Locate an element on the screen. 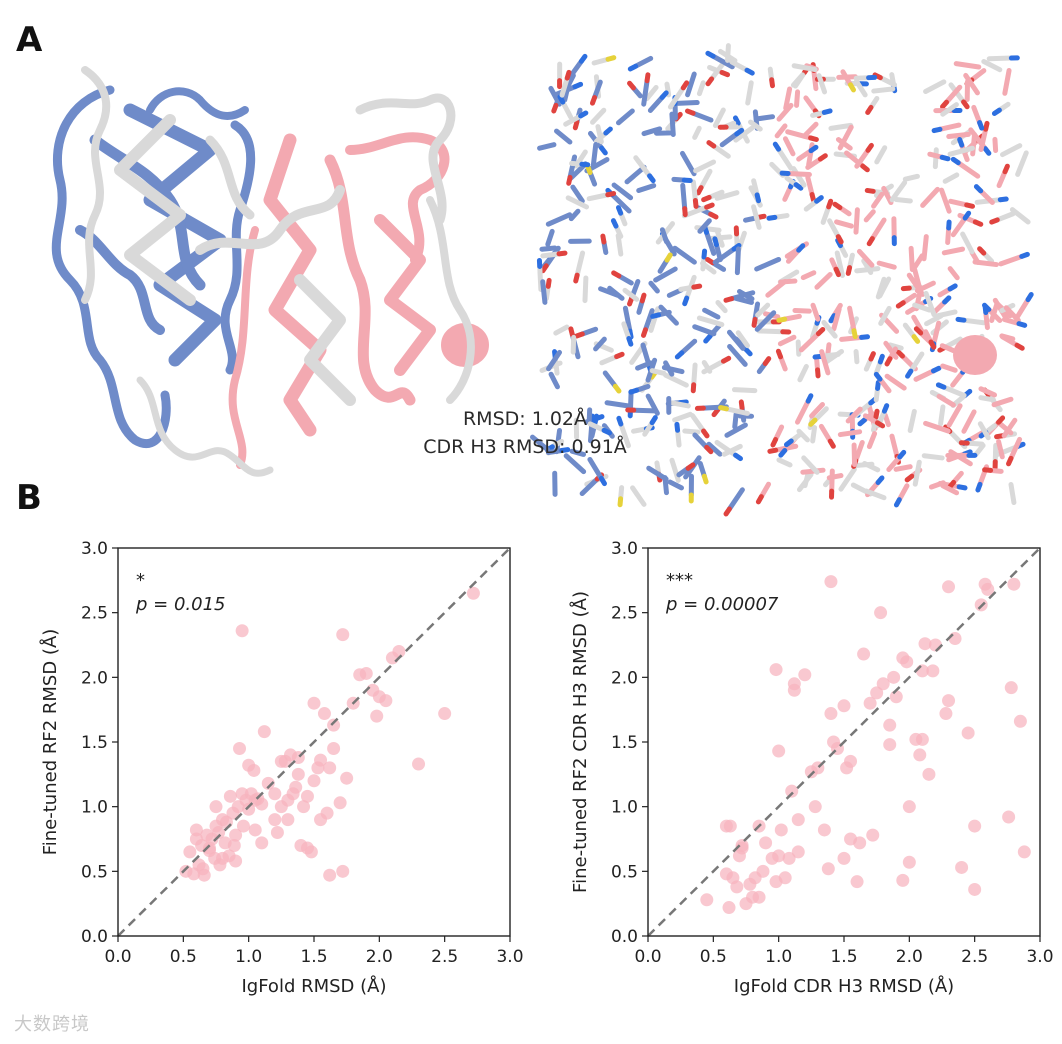 Image resolution: width=1062 pixels, height=1044 pixels. x-tick-label: 2.5 is located at coordinates (974, 957).